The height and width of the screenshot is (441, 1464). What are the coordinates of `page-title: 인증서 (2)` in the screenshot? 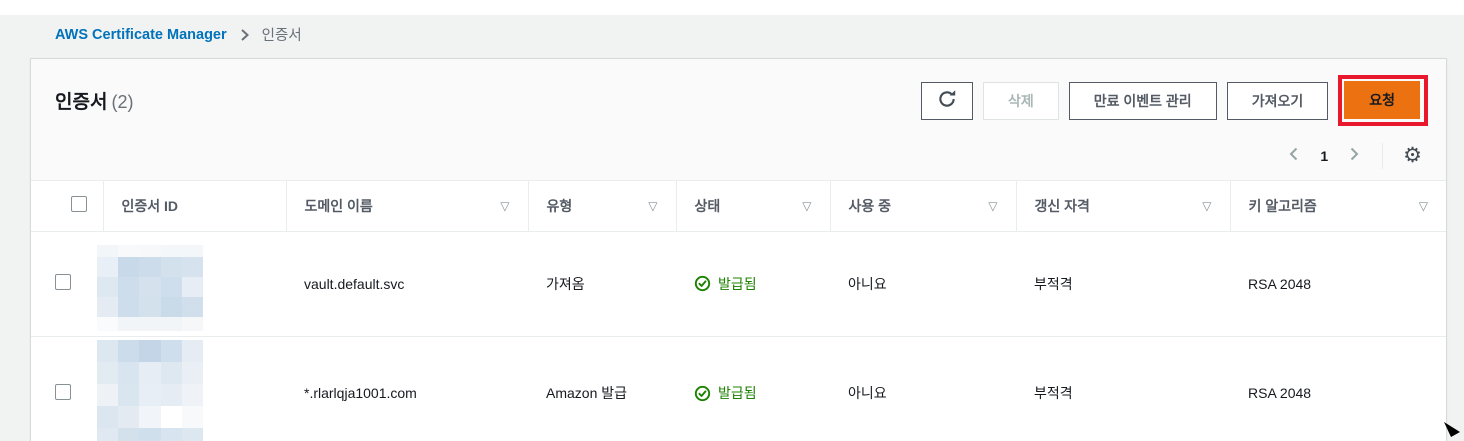 It's located at (94, 100).